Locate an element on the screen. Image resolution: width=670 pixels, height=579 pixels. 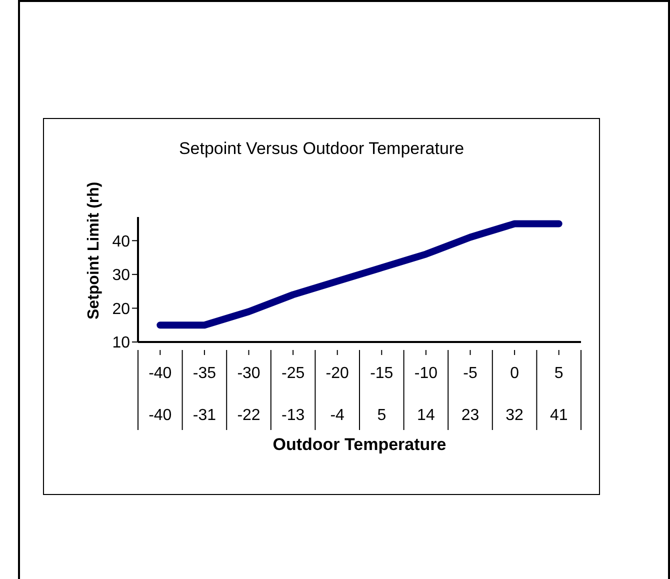
y-tick-label: 40 is located at coordinates (121, 241).